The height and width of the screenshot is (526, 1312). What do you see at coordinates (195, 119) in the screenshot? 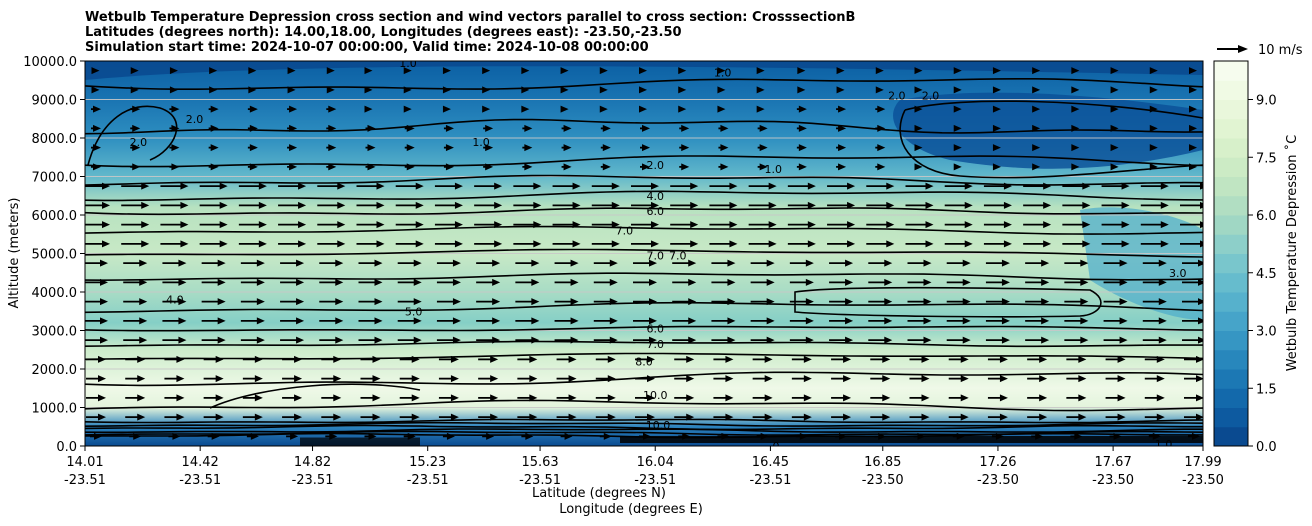
I see `contour-label: 2.0` at bounding box center [195, 119].